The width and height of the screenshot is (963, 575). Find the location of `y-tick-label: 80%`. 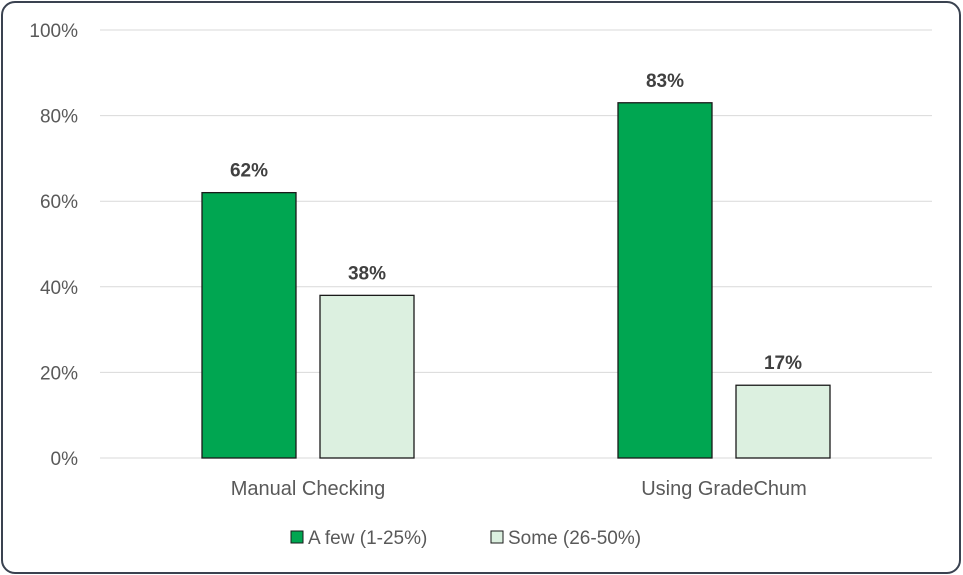

y-tick-label: 80% is located at coordinates (59, 117).